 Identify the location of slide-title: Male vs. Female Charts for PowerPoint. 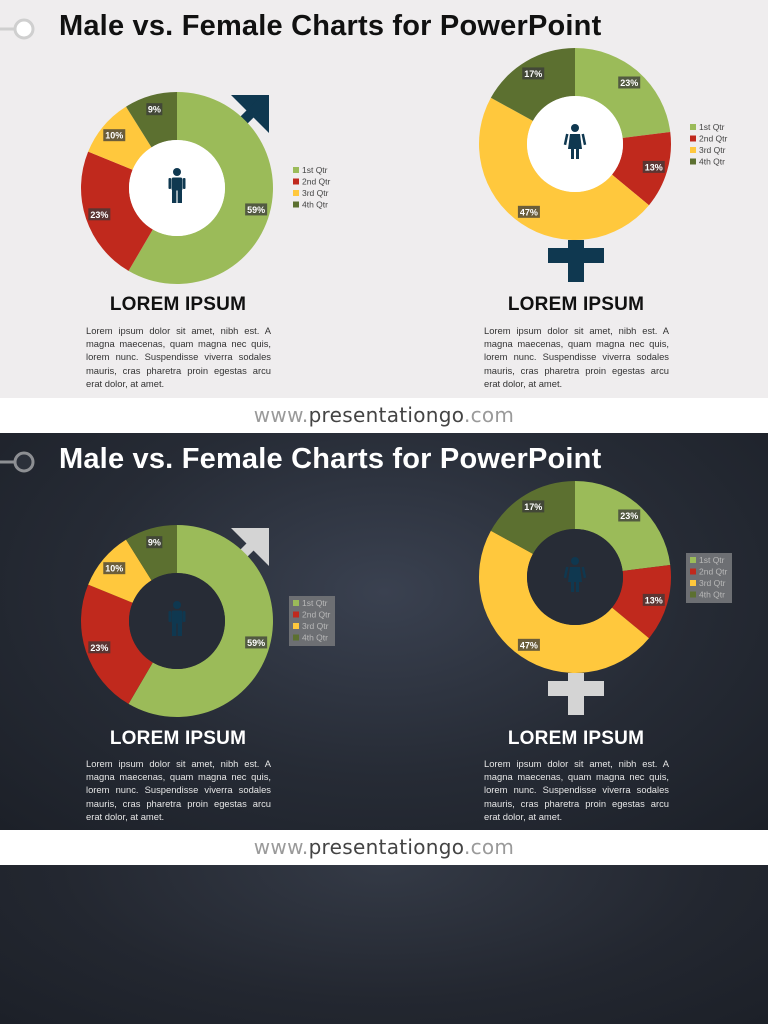
(330, 26).